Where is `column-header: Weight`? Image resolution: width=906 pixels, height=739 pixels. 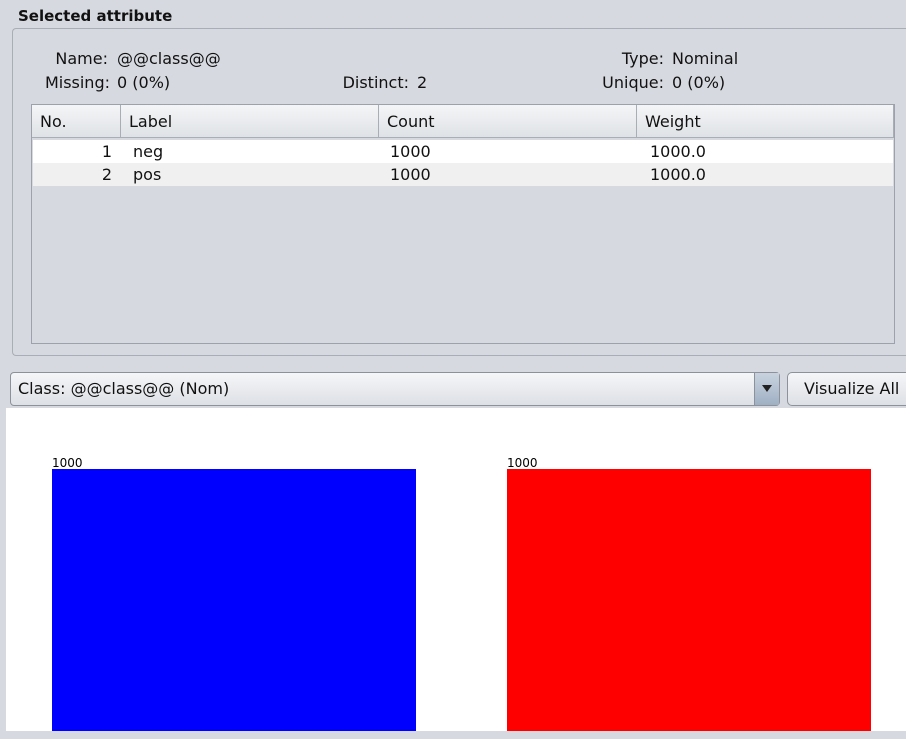
column-header: Weight is located at coordinates (765, 121).